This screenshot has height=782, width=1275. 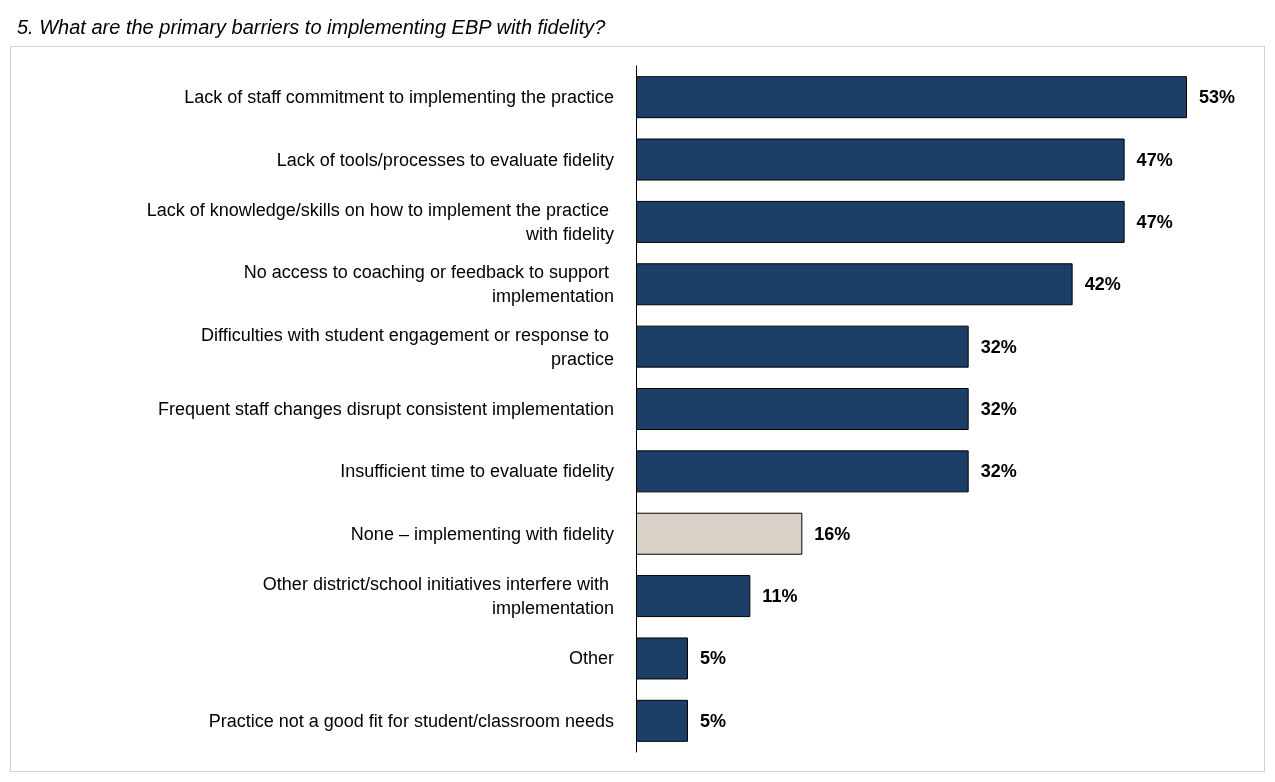 I want to click on y-tick-label: Lack of knowledge/skills on how to implement the practice with fidelity, so click(x=380, y=221).